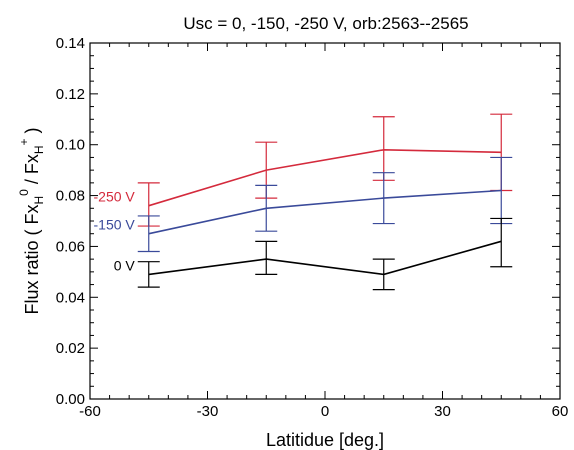  I want to click on y-tick-label: 0.14, so click(70, 43).